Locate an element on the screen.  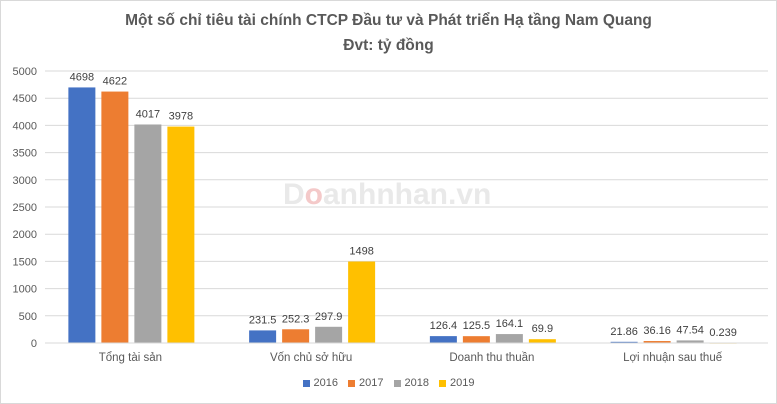
y-tick-label: 2500 is located at coordinates (25, 208).